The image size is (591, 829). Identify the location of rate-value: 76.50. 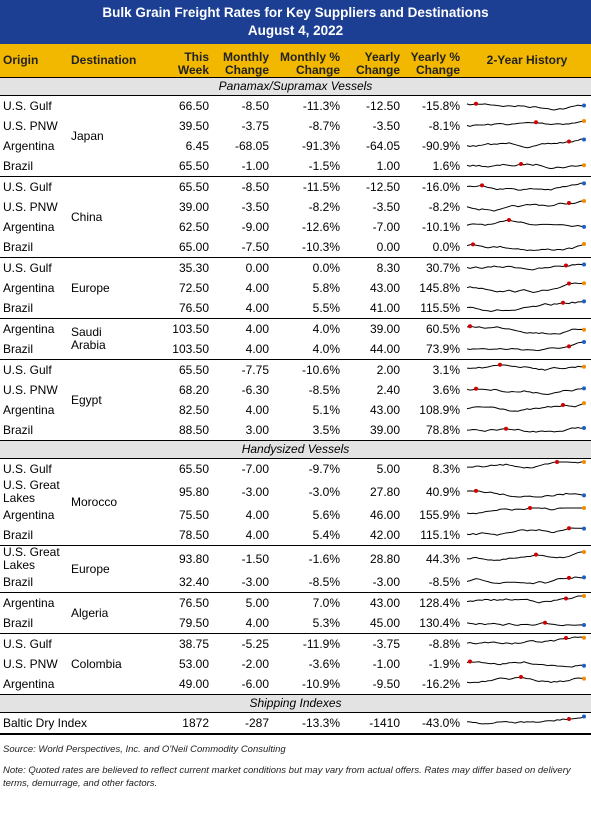
(193, 602).